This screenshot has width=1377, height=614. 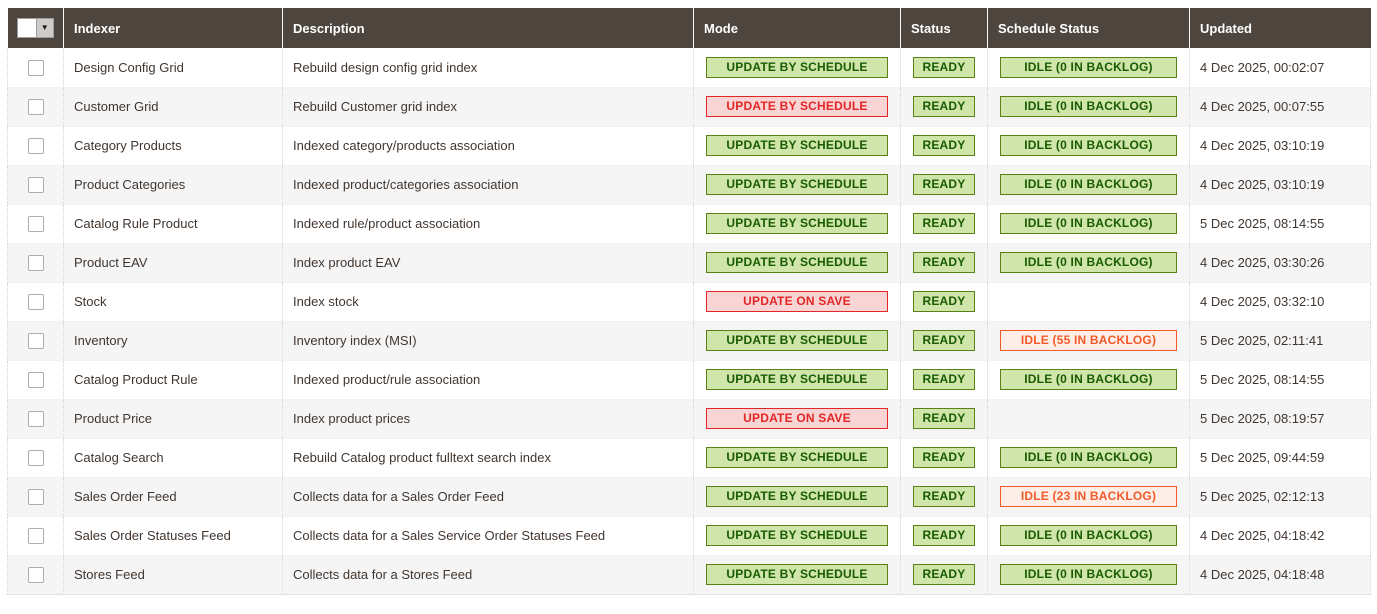 I want to click on description-cell: Collects data for a Sales Order Feed, so click(x=488, y=497).